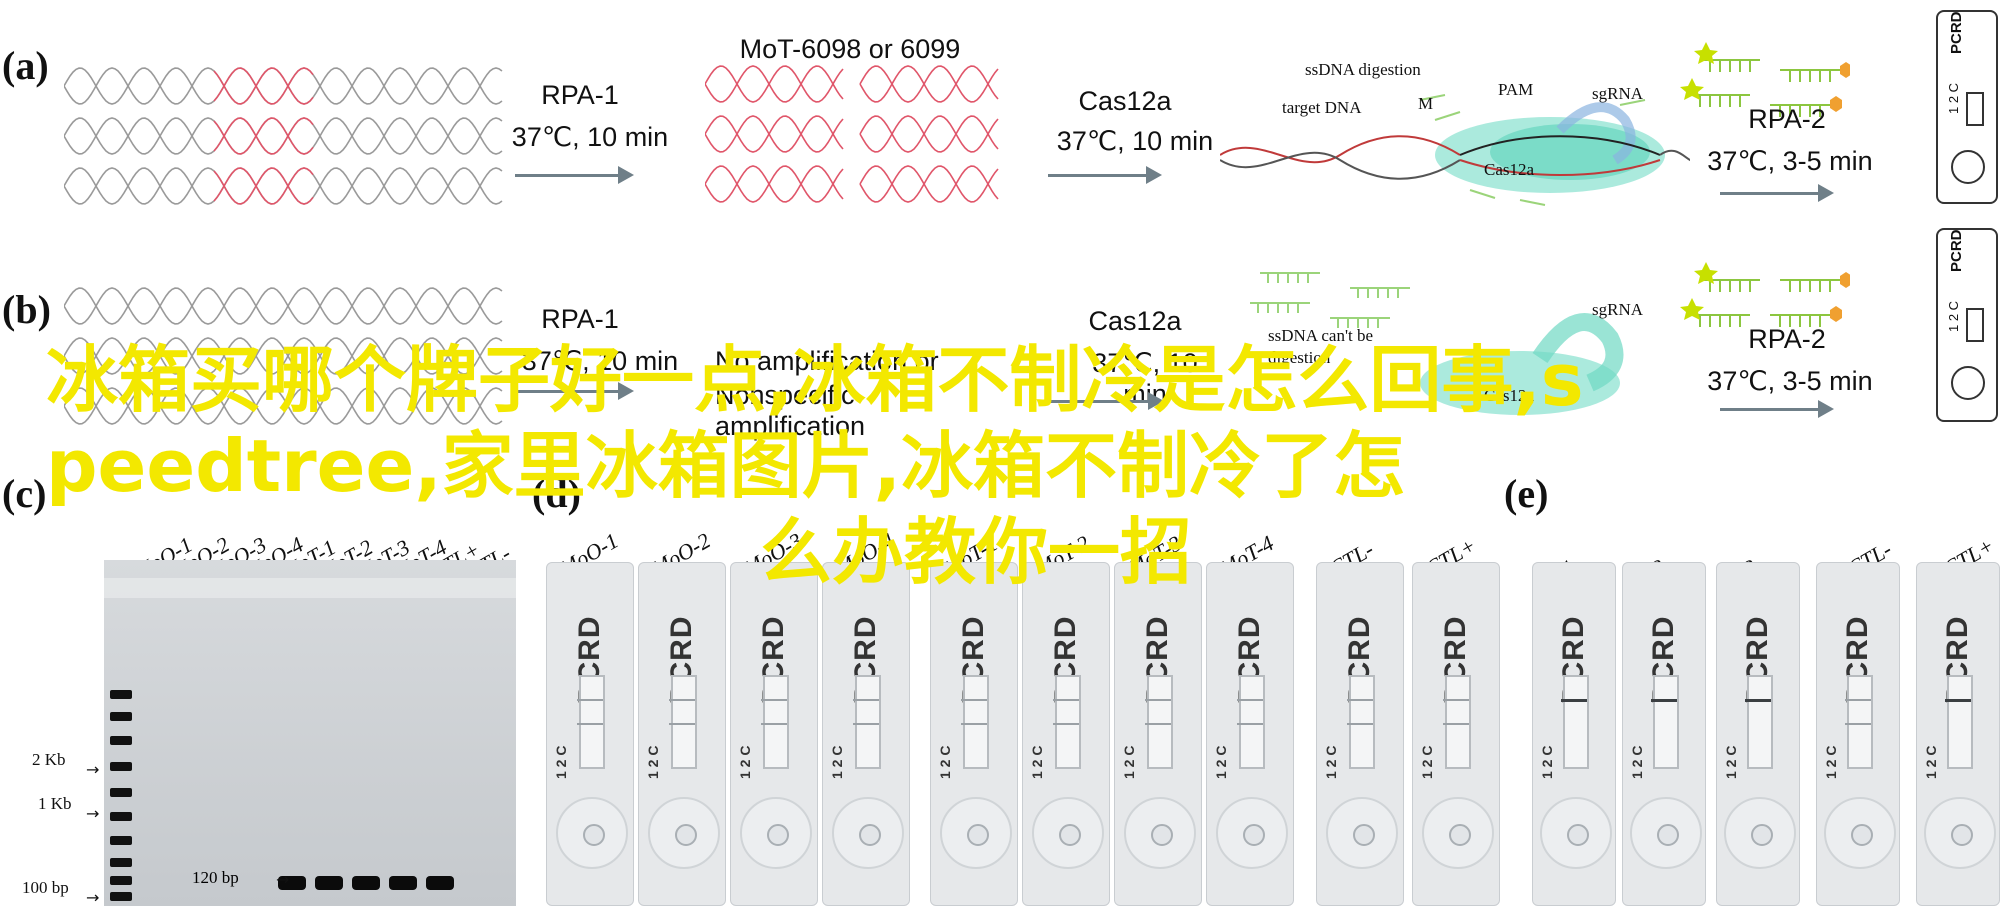 The image size is (2000, 908). What do you see at coordinates (1765, 294) in the screenshot?
I see `panel-b-labeled-amplicons` at bounding box center [1765, 294].